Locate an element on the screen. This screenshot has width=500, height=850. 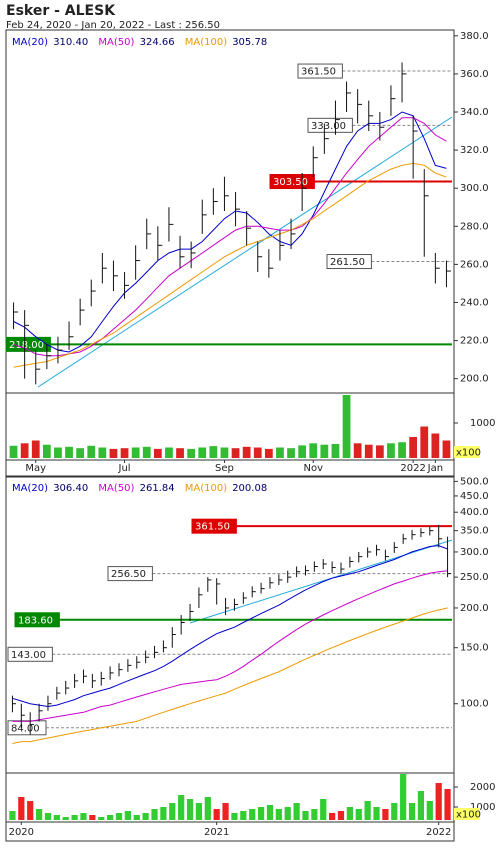
level-label: 143.00 is located at coordinates (28, 655).